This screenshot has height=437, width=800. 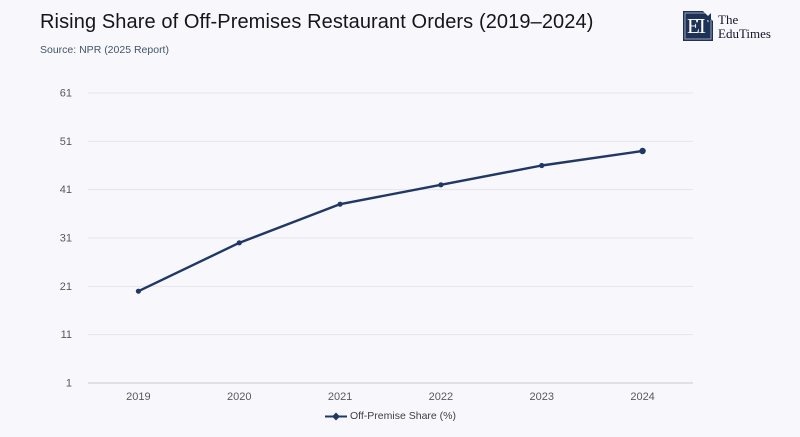 What do you see at coordinates (138, 291) in the screenshot?
I see `data-point-2019` at bounding box center [138, 291].